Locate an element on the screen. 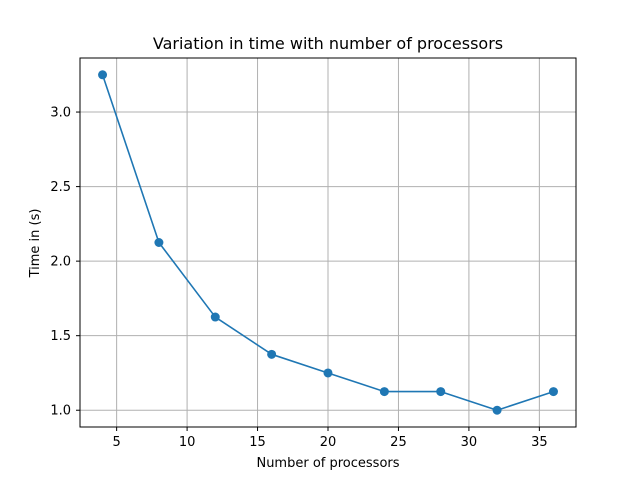 The image size is (640, 480). x-tick-label: 30 is located at coordinates (469, 442).